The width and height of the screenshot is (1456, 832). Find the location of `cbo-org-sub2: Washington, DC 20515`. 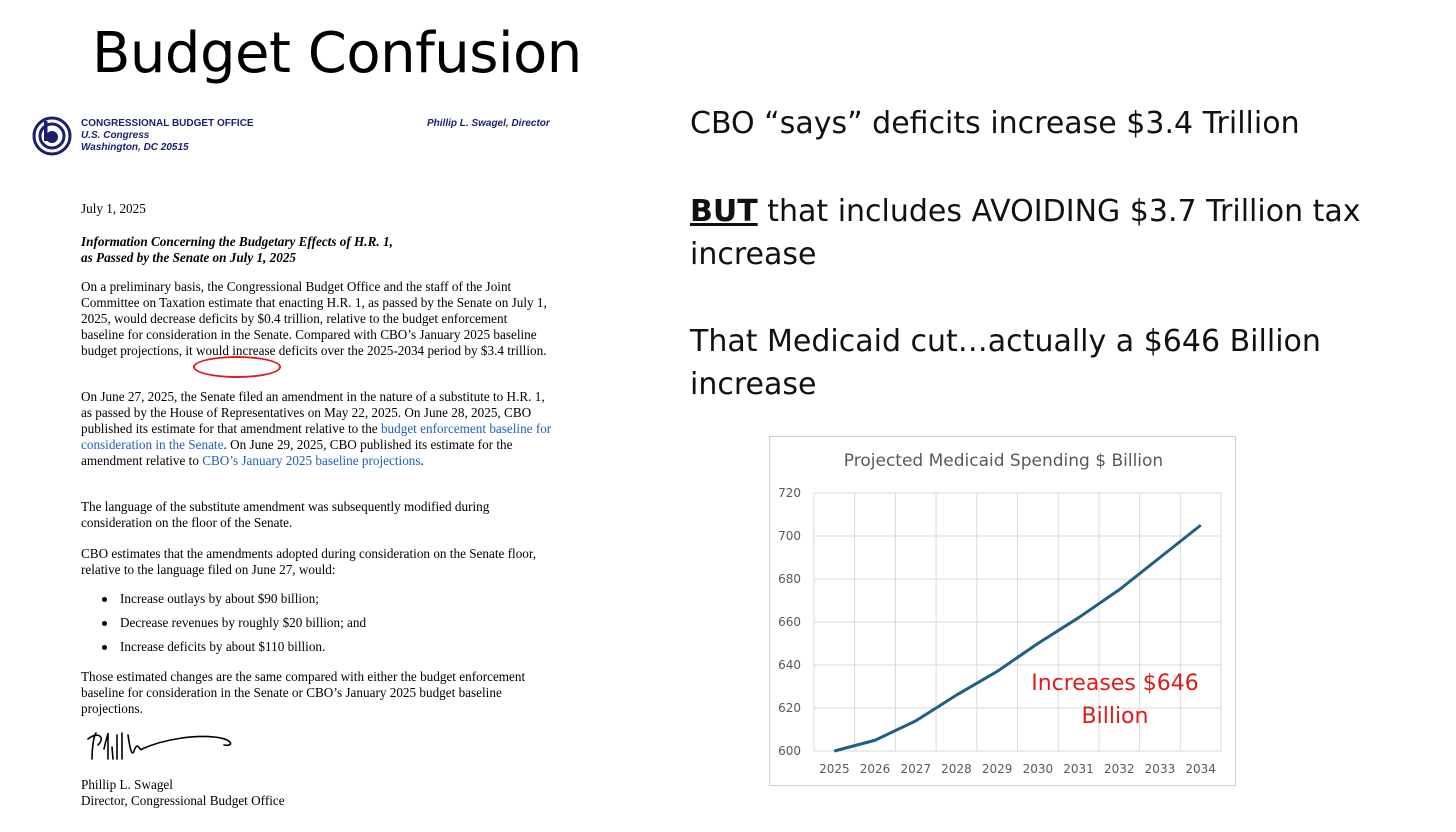

cbo-org-sub2: Washington, DC 20515 is located at coordinates (135, 147).